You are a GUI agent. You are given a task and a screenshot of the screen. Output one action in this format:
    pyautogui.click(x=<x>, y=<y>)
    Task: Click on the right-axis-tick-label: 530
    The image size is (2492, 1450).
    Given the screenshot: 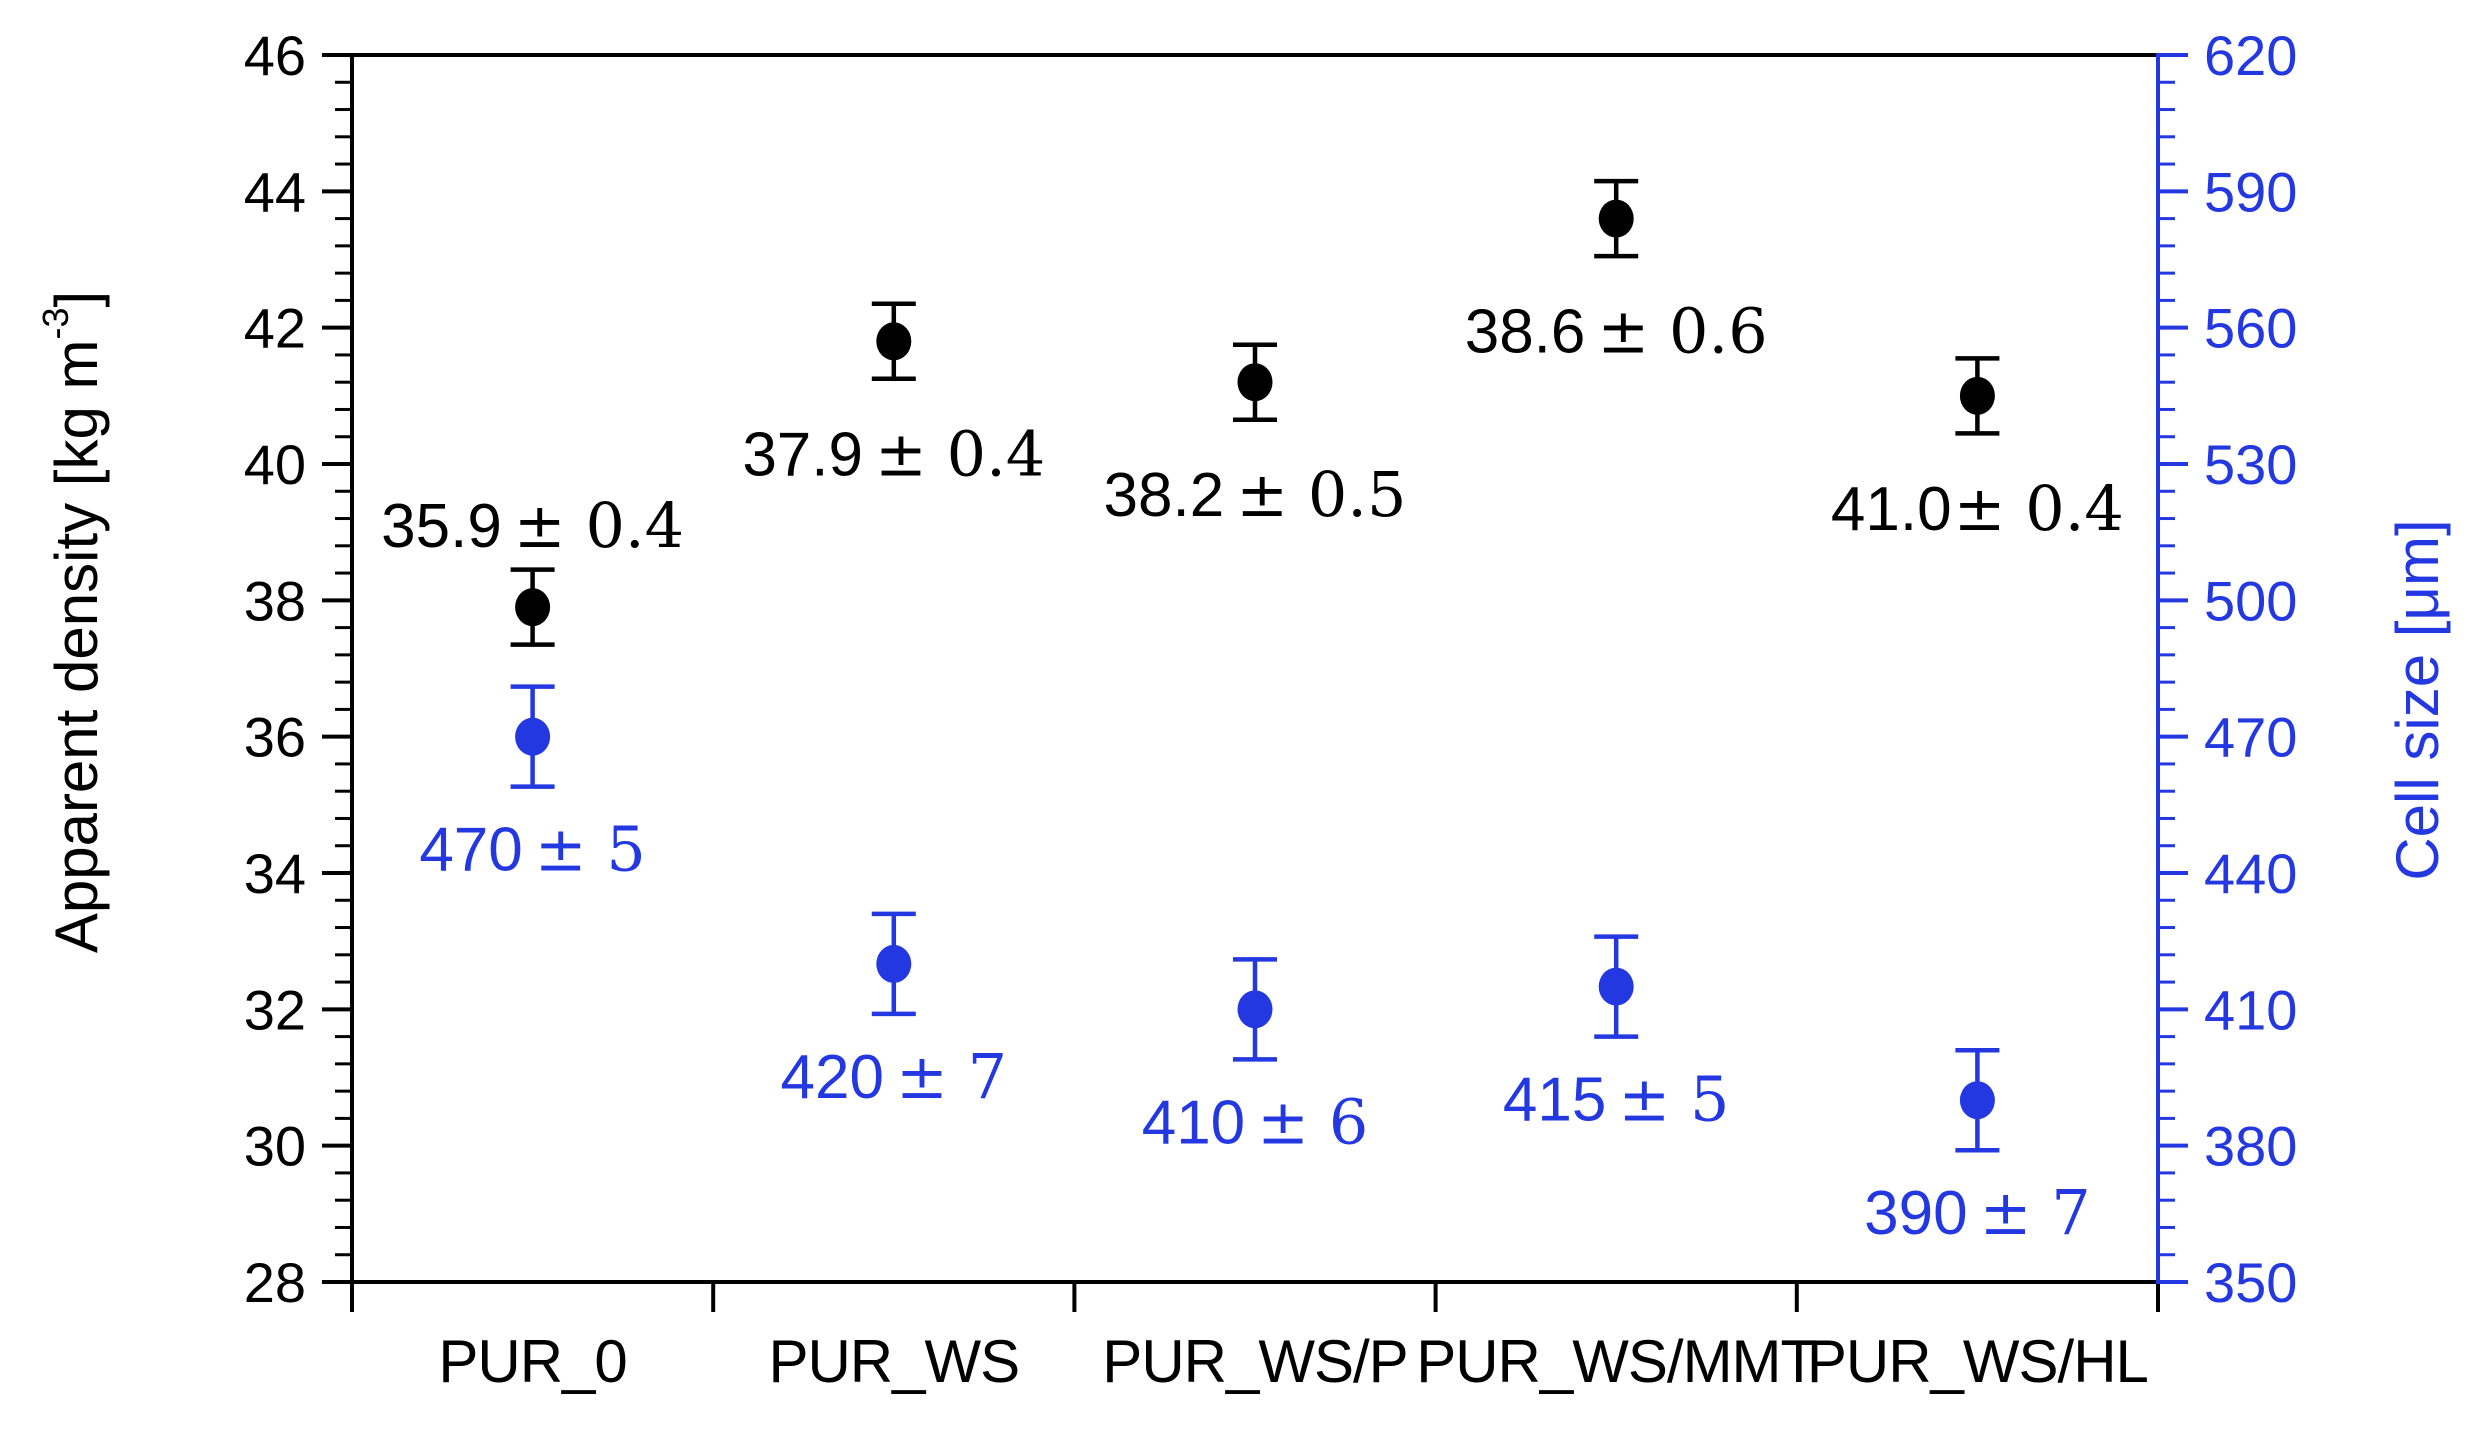 What is the action you would take?
    pyautogui.click(x=2250, y=464)
    